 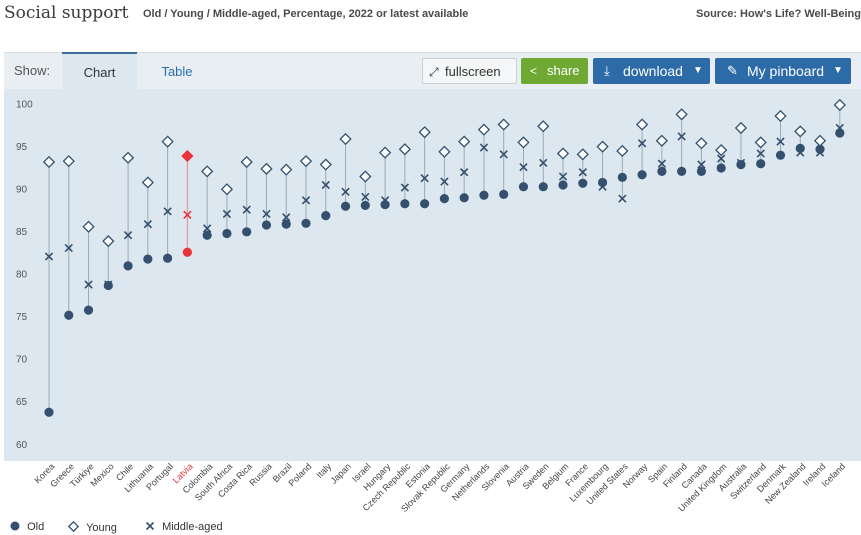 What do you see at coordinates (554, 71) in the screenshot?
I see `share-button: < share` at bounding box center [554, 71].